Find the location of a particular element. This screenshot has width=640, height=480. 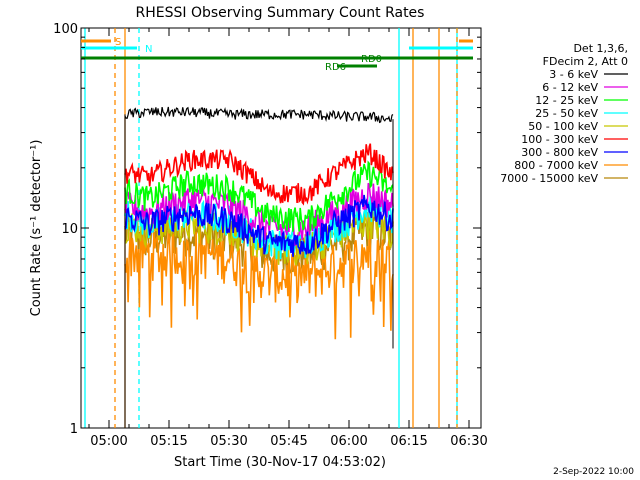

legend-label: 3 - 6 keV is located at coordinates (573, 74).